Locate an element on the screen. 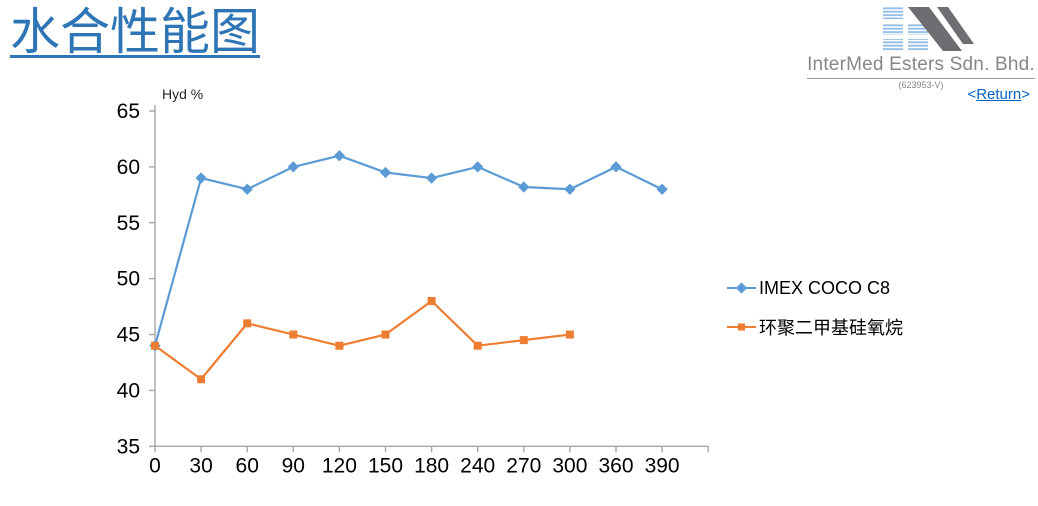 The image size is (1038, 506). x-tick-label: 390 is located at coordinates (662, 465).